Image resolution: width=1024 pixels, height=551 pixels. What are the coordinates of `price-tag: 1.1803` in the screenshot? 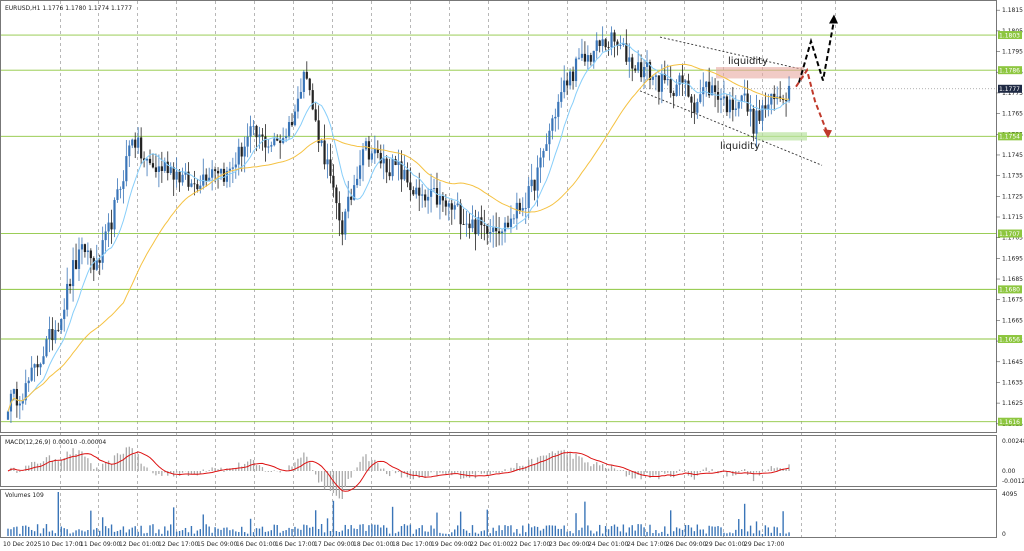 It's located at (1009, 35).